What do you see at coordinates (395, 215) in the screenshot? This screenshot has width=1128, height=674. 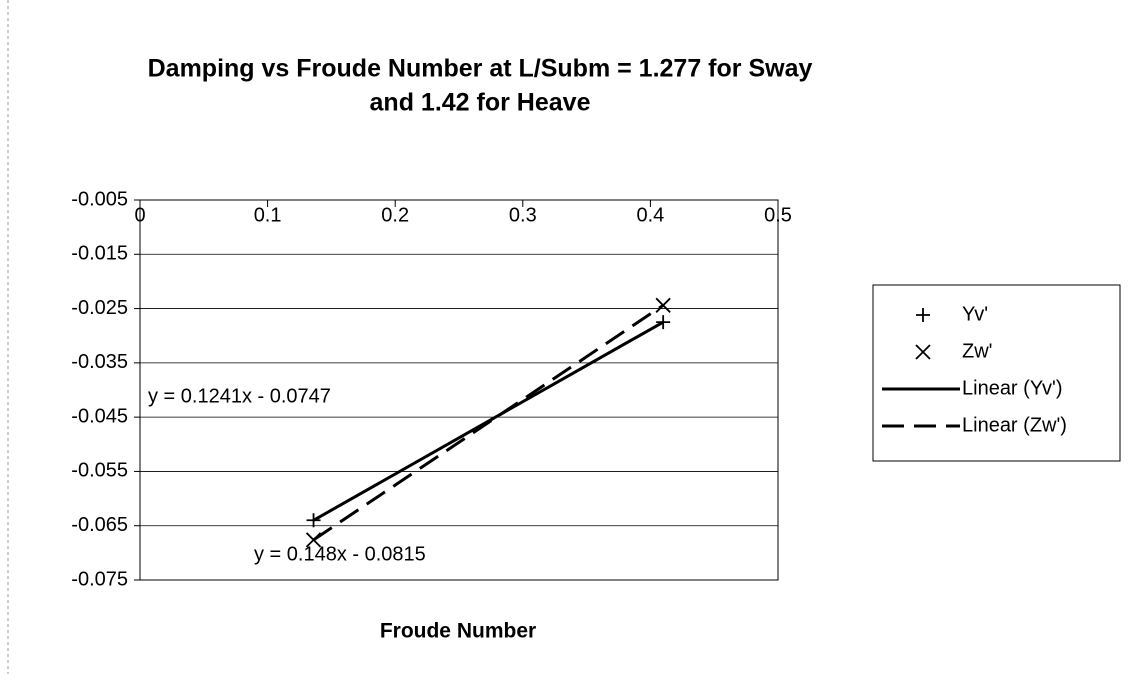 I see `x-tick-label: 0.2` at bounding box center [395, 215].